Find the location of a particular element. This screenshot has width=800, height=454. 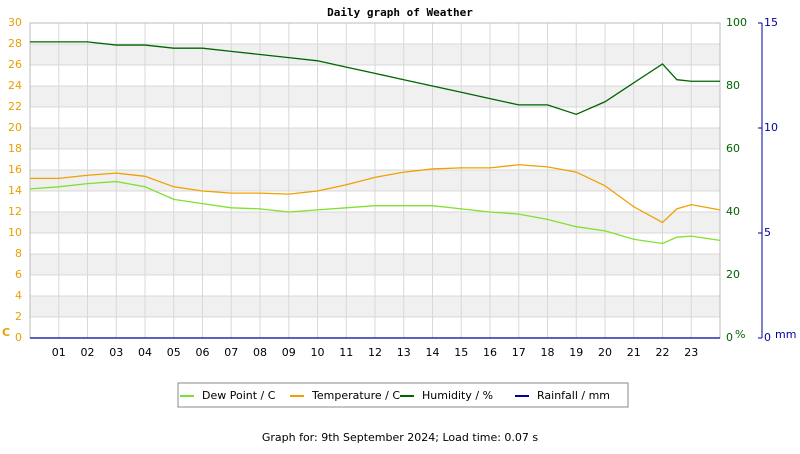

x-tick-label: 13 is located at coordinates (404, 352).